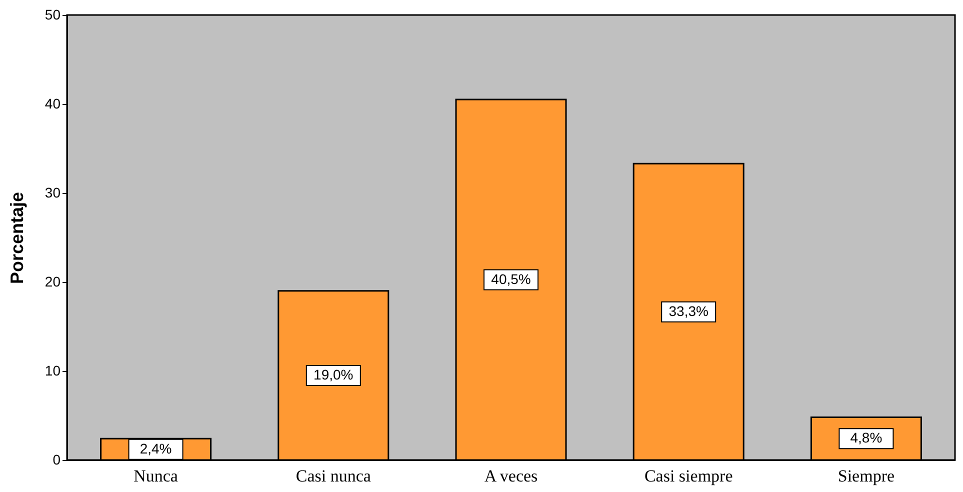 Image resolution: width=963 pixels, height=492 pixels. I want to click on y-tick-label: 20, so click(52, 282).